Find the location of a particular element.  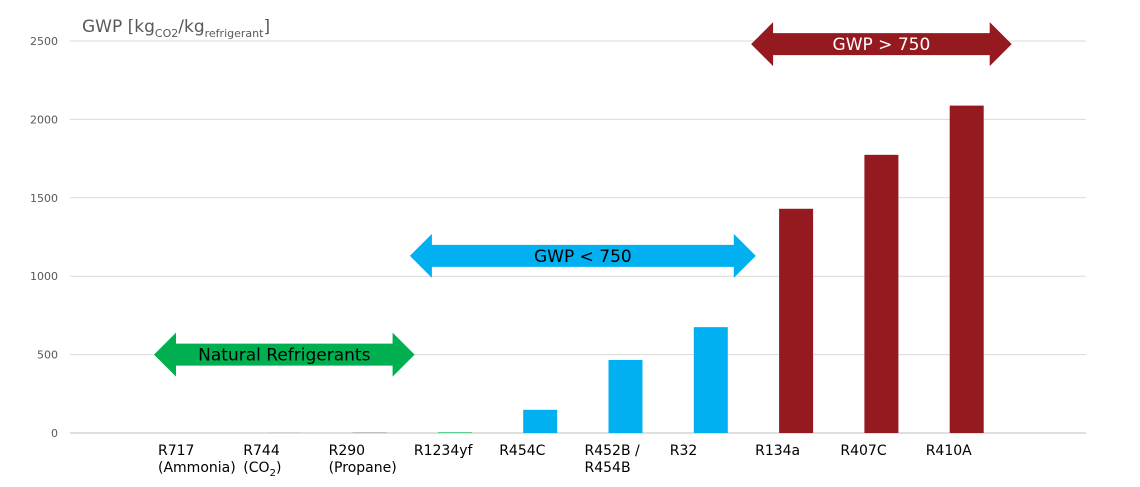

annotation-label: Natural Refrigerants is located at coordinates (284, 356).